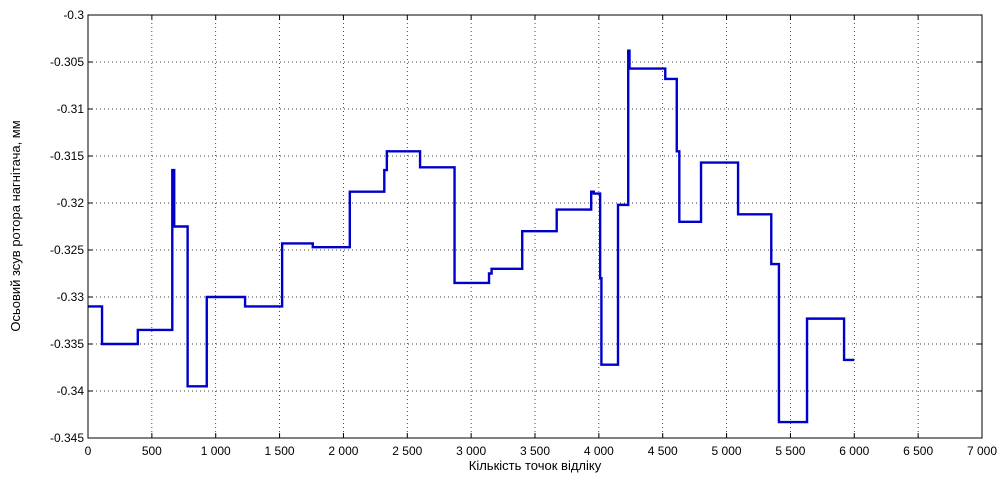  What do you see at coordinates (152, 451) in the screenshot?
I see `x-tick-label: 500` at bounding box center [152, 451].